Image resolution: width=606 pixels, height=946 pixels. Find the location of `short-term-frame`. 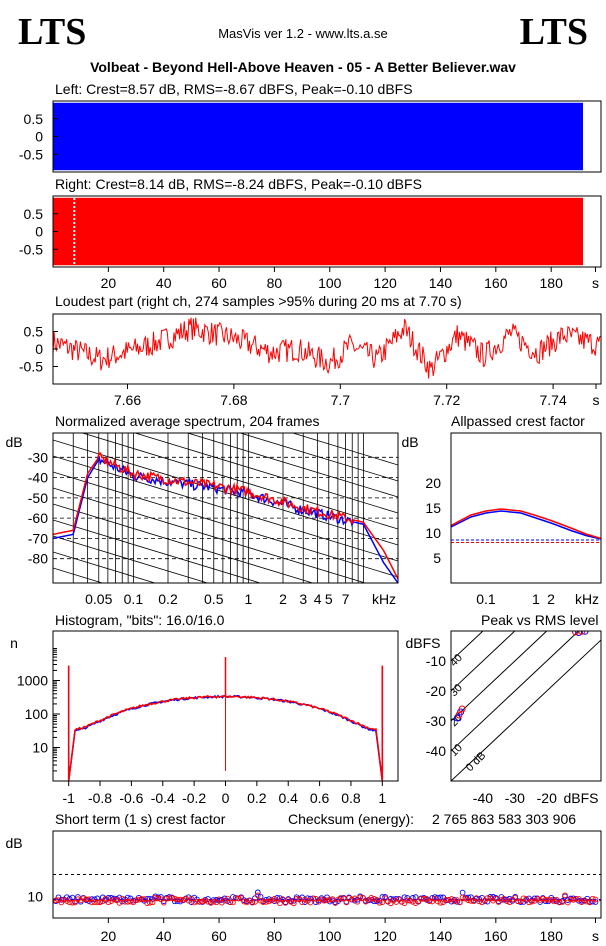

short-term-frame is located at coordinates (327, 874).